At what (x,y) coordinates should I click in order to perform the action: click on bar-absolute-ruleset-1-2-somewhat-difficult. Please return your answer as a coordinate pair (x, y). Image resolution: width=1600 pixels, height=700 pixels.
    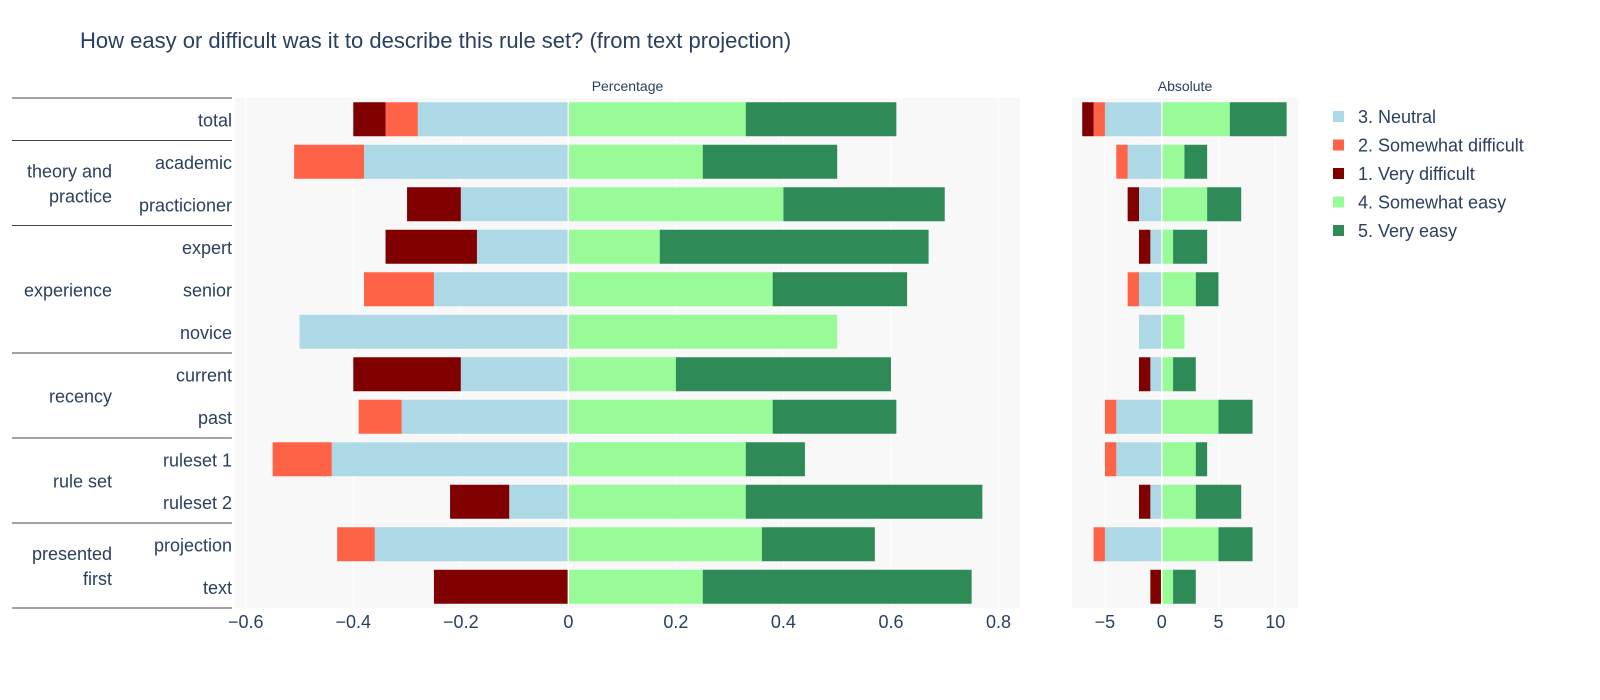
    Looking at the image, I should click on (1110, 459).